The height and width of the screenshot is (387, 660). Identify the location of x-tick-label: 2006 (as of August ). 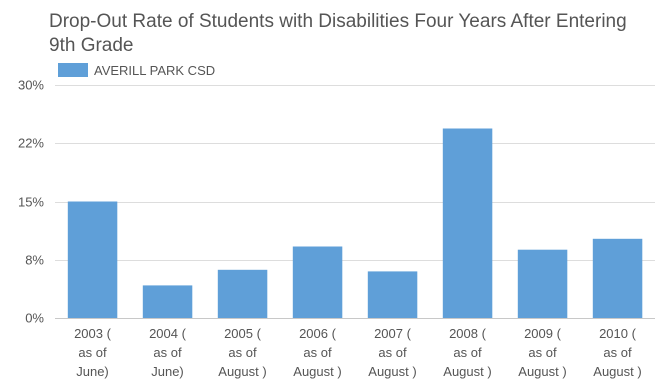
(317, 352).